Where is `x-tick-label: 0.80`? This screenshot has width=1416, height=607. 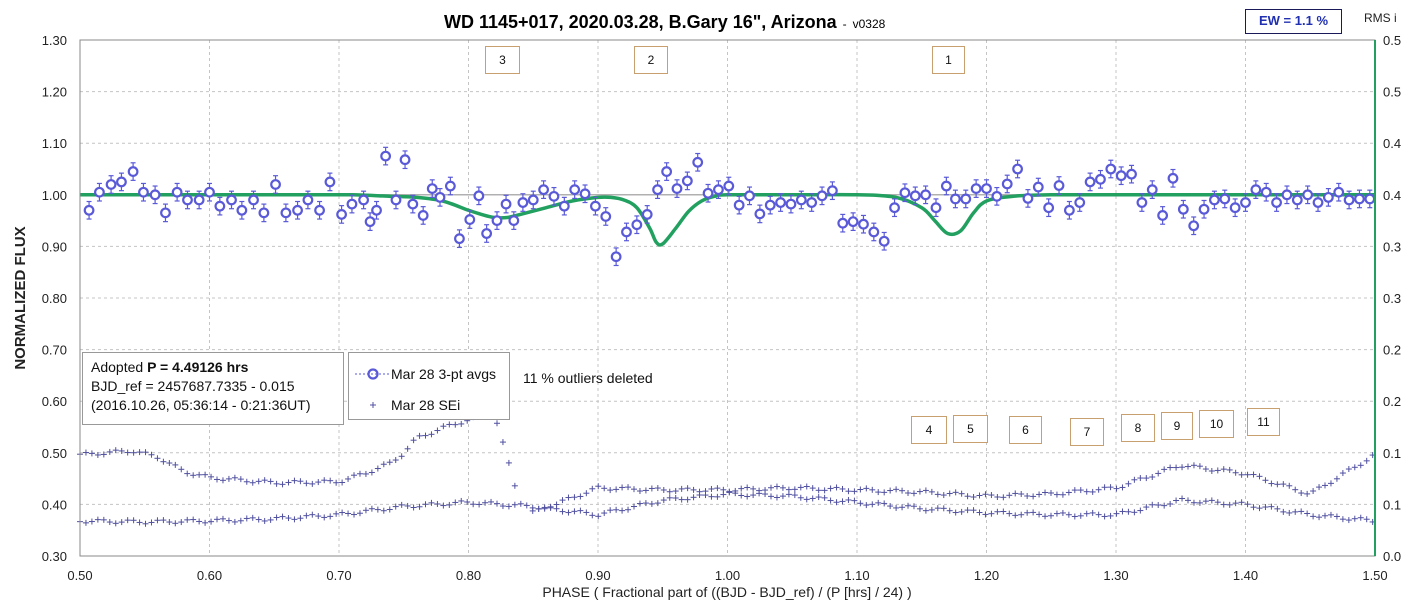 x-tick-label: 0.80 is located at coordinates (468, 575).